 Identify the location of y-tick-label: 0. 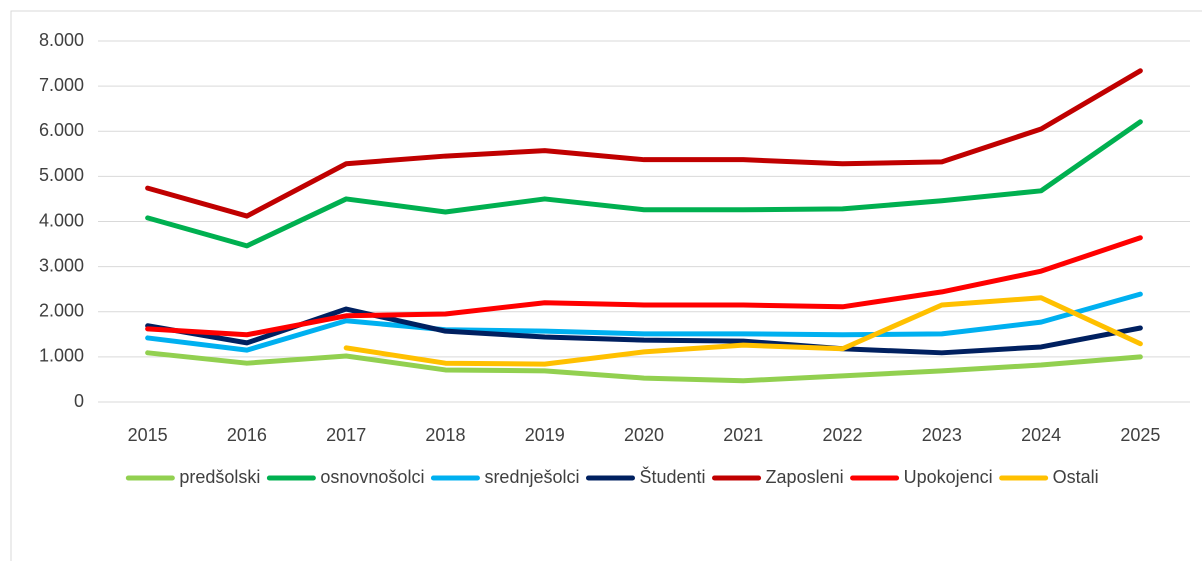
(79, 401).